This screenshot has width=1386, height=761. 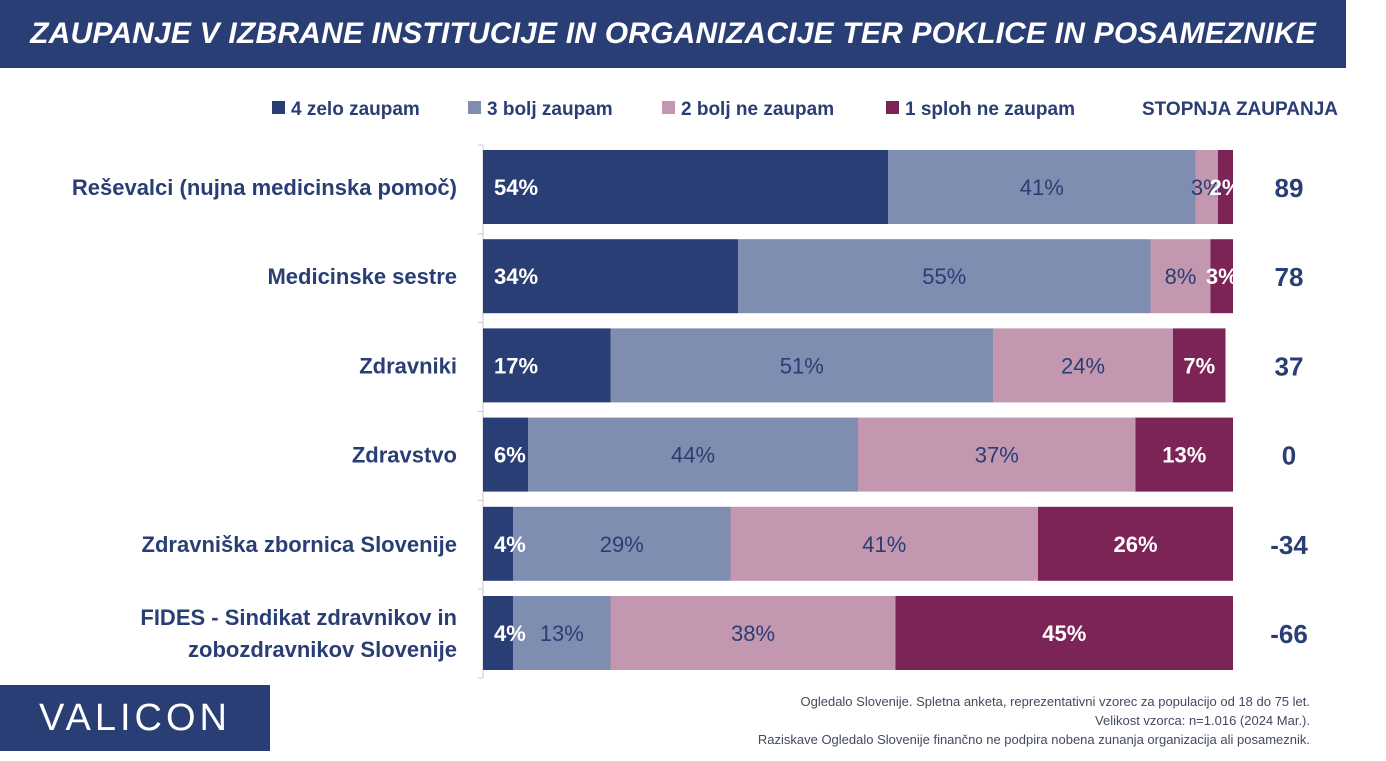 I want to click on bar-value-label: 45%, so click(x=1064, y=633).